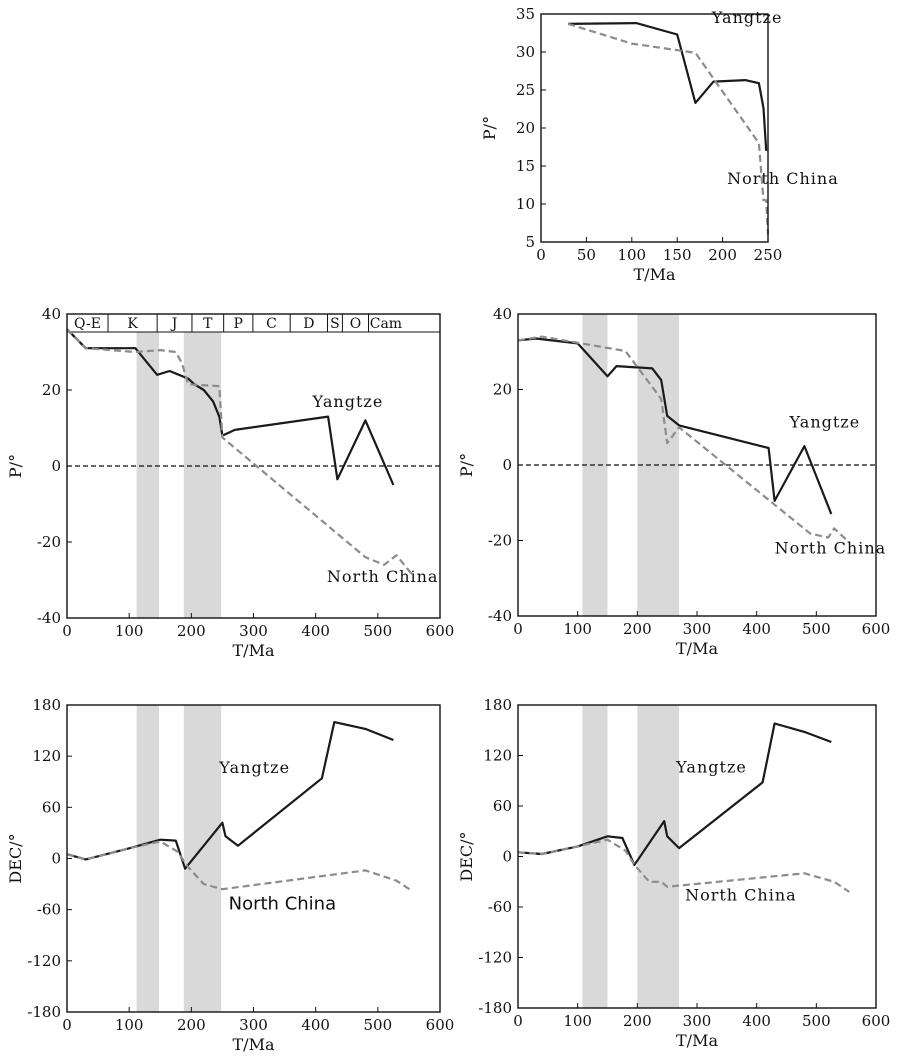 This screenshot has height=1060, width=910. What do you see at coordinates (500, 616) in the screenshot?
I see `y-tick-label: -40` at bounding box center [500, 616].